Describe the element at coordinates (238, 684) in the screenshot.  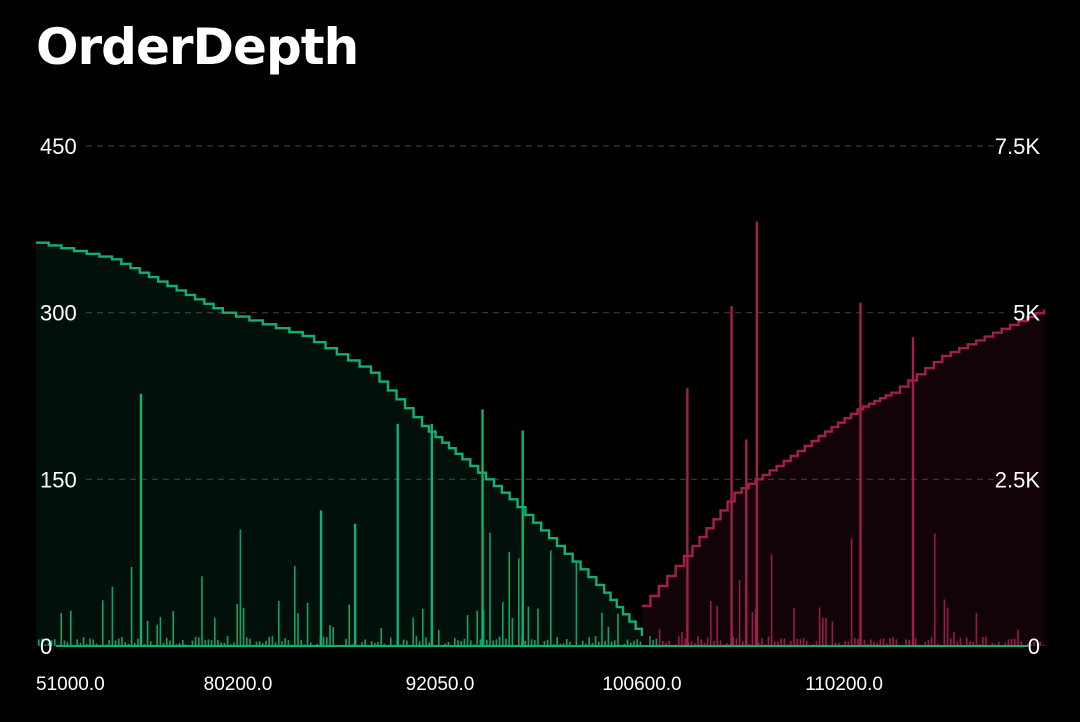
I see `x-axis-tick: 80200.0` at that location.